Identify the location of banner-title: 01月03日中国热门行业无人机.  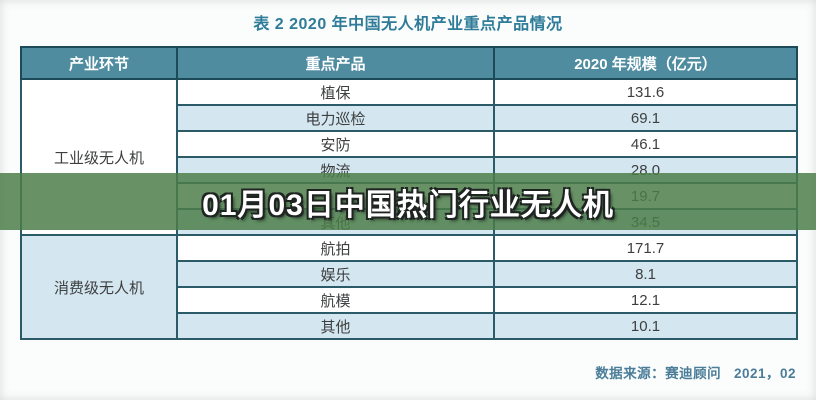
(408, 205).